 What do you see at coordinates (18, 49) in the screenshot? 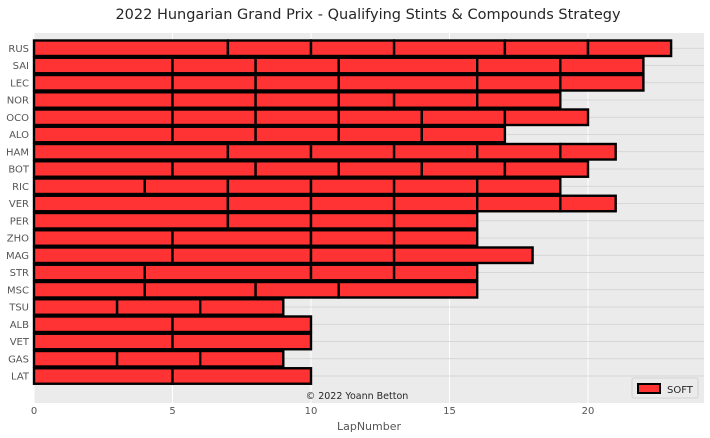
I see `y-tick-rus: RUS` at bounding box center [18, 49].